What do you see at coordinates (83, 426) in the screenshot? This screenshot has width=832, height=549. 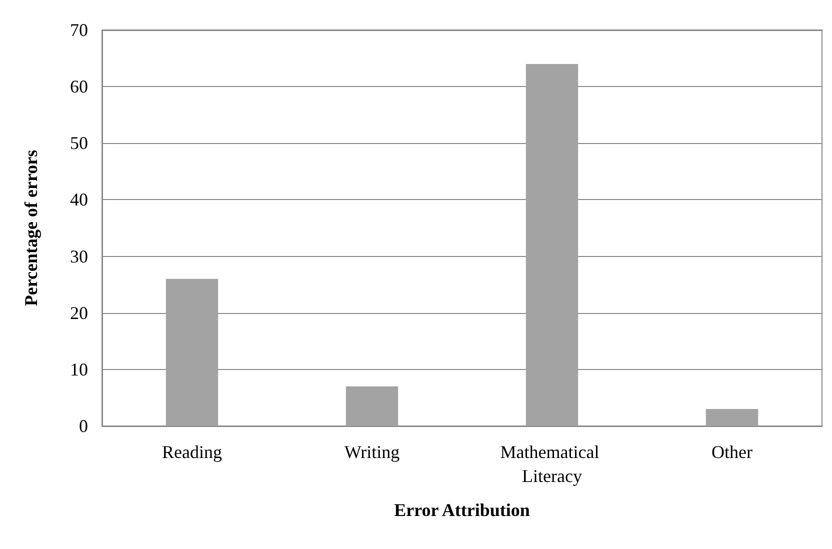 I see `y-tick-label: 0` at bounding box center [83, 426].